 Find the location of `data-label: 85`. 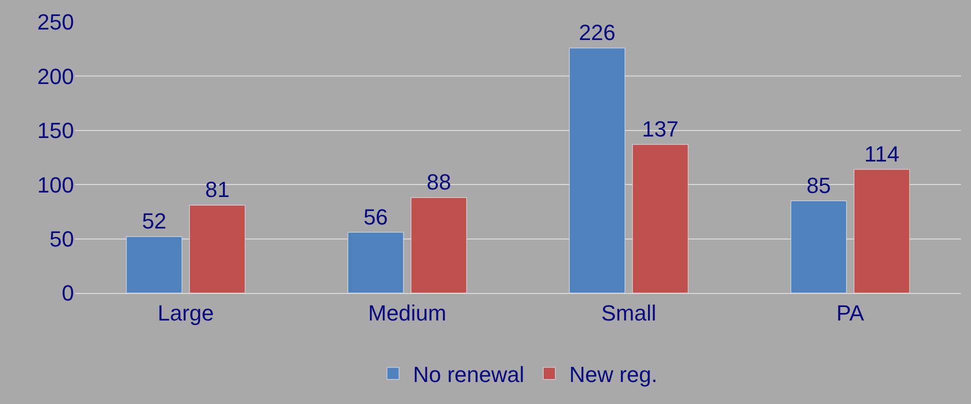

data-label: 85 is located at coordinates (818, 185).